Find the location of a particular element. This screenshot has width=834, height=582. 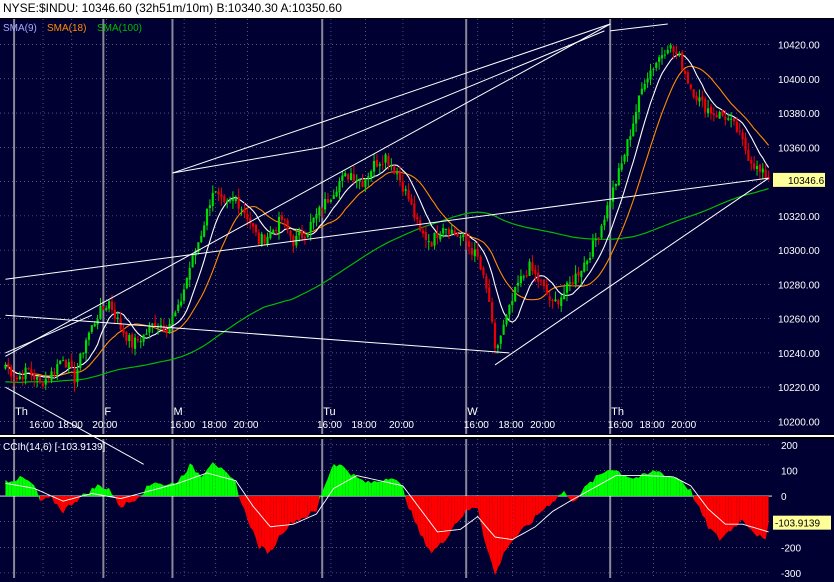

price-tick-label: 10420.00 is located at coordinates (799, 46).